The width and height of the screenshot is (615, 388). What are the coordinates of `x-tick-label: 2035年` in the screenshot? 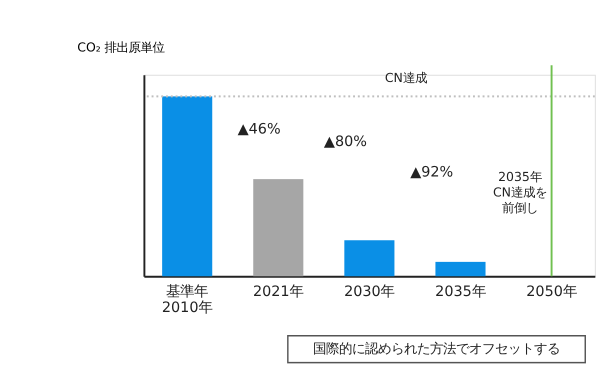 It's located at (460, 292).